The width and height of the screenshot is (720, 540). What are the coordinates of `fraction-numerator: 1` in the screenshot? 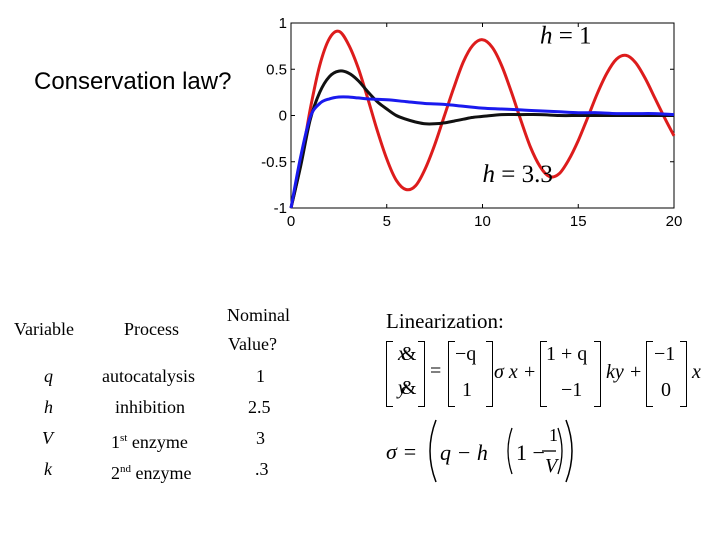 It's located at (553, 435).